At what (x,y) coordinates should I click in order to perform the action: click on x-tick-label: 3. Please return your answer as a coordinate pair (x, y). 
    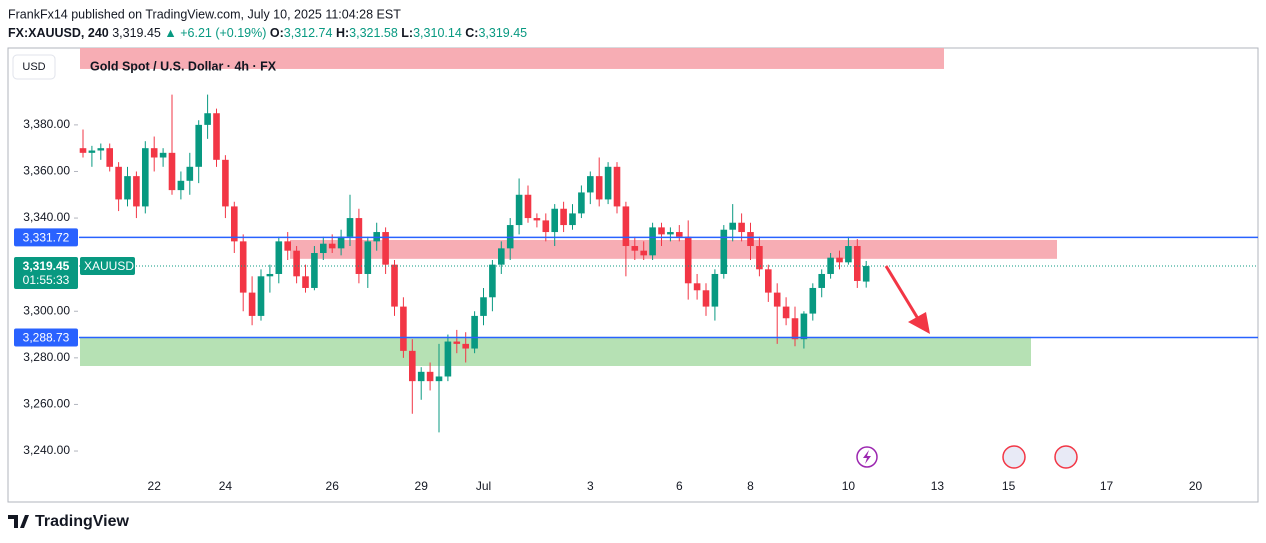
    Looking at the image, I should click on (590, 486).